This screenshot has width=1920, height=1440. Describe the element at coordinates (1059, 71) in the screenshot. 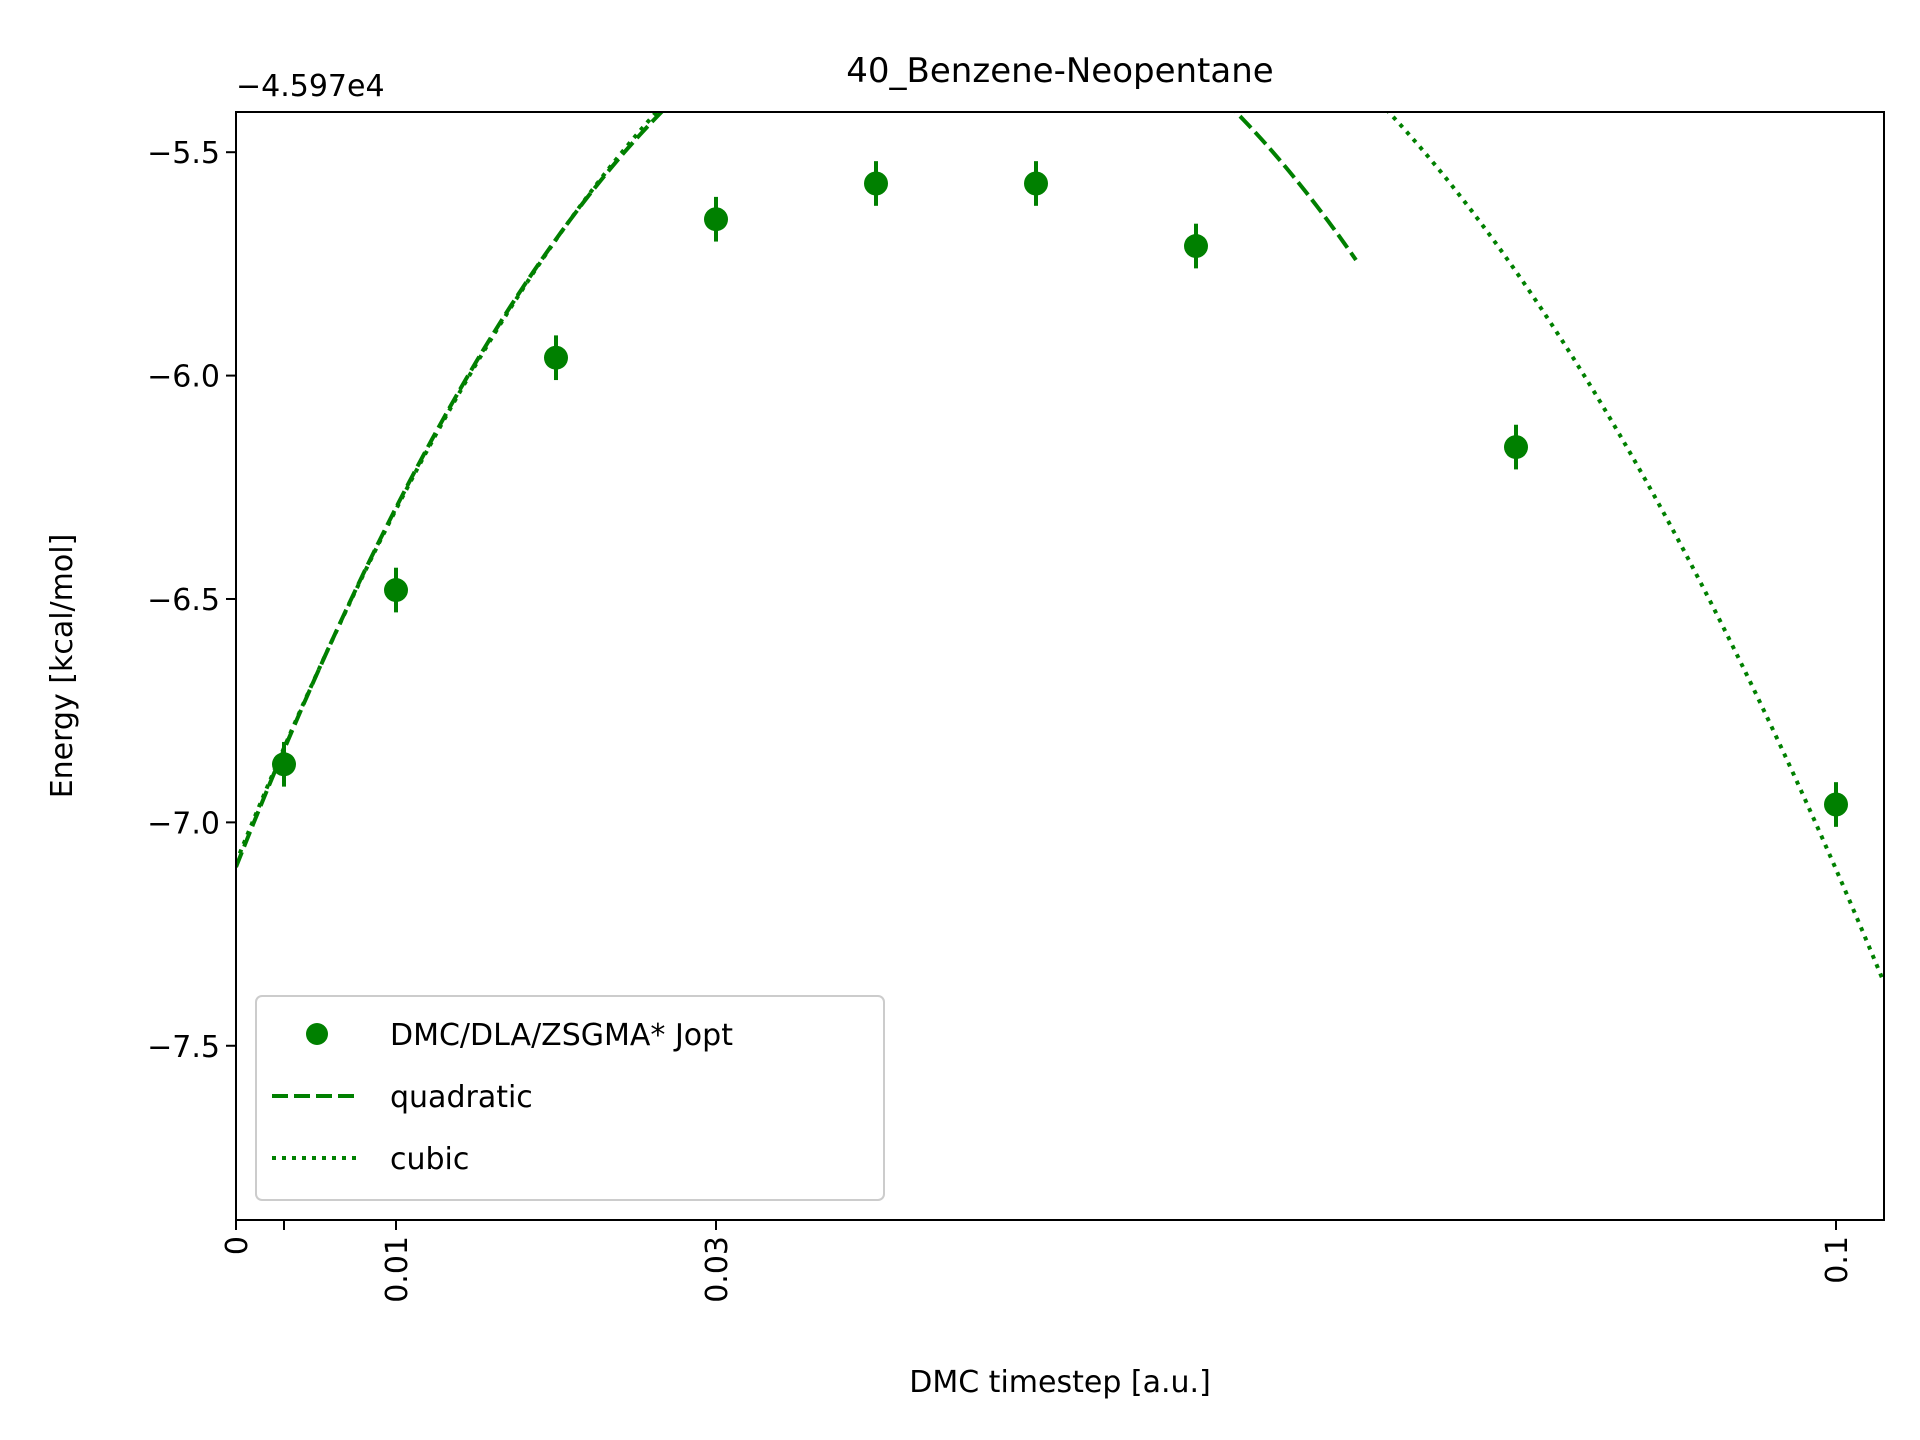

I see `chart-title: 40_Benzene-Neopentane` at that location.